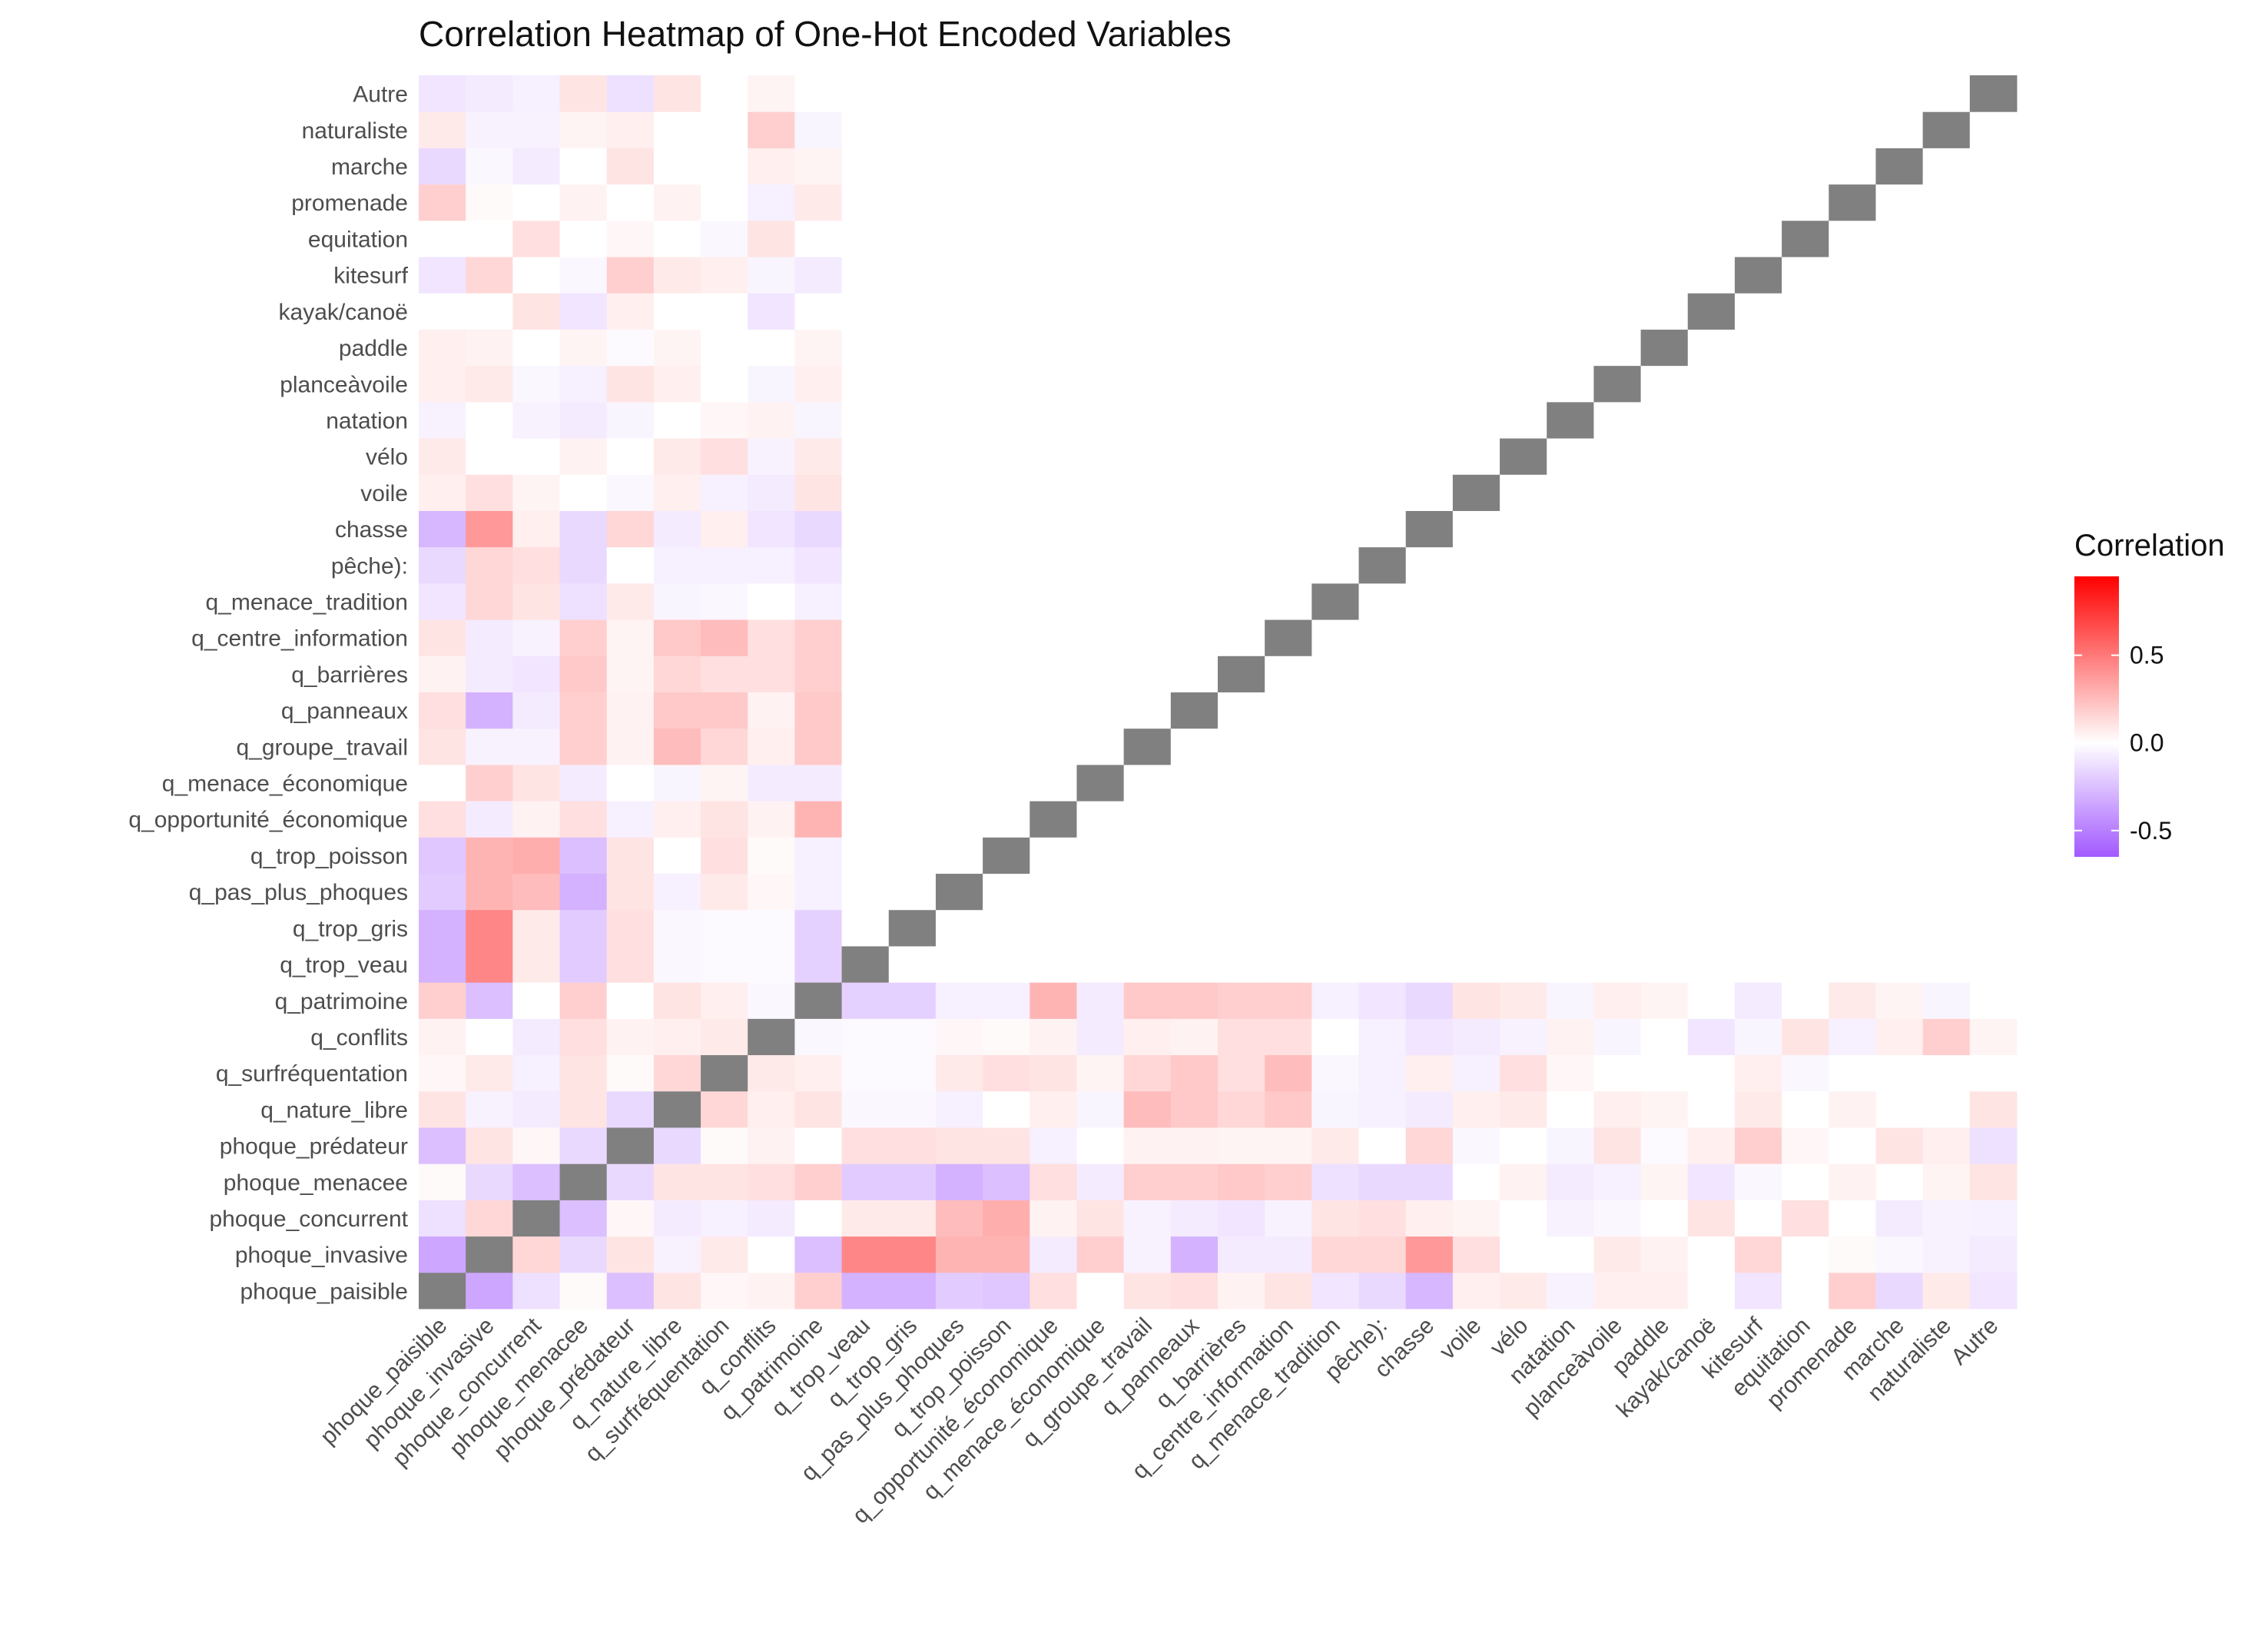 The height and width of the screenshot is (1633, 2268). I want to click on legend: Correlation 0.5 0.0 -0.5, so click(2150, 693).